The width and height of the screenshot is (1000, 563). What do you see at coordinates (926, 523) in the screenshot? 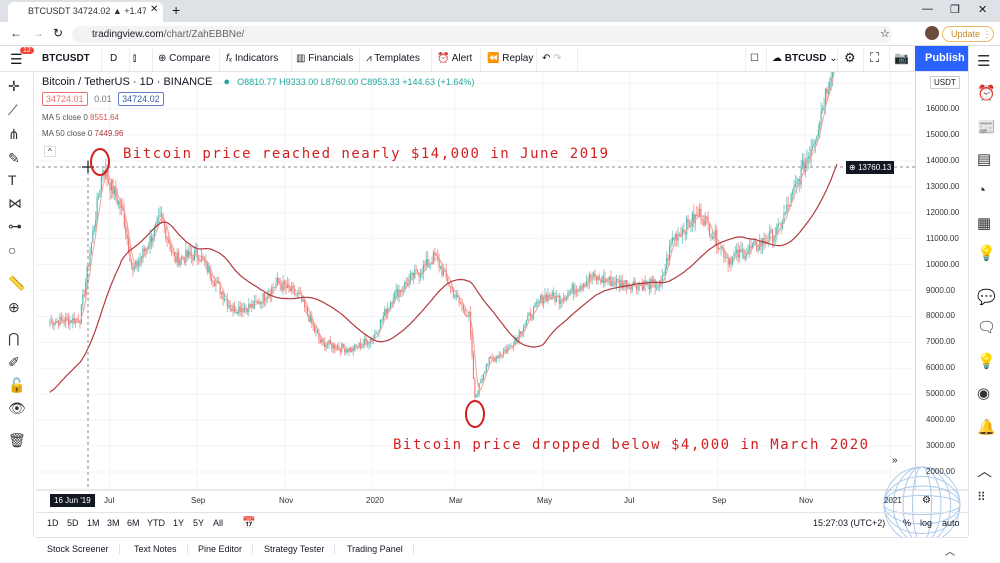
I see `log-toggle: log` at bounding box center [926, 523].